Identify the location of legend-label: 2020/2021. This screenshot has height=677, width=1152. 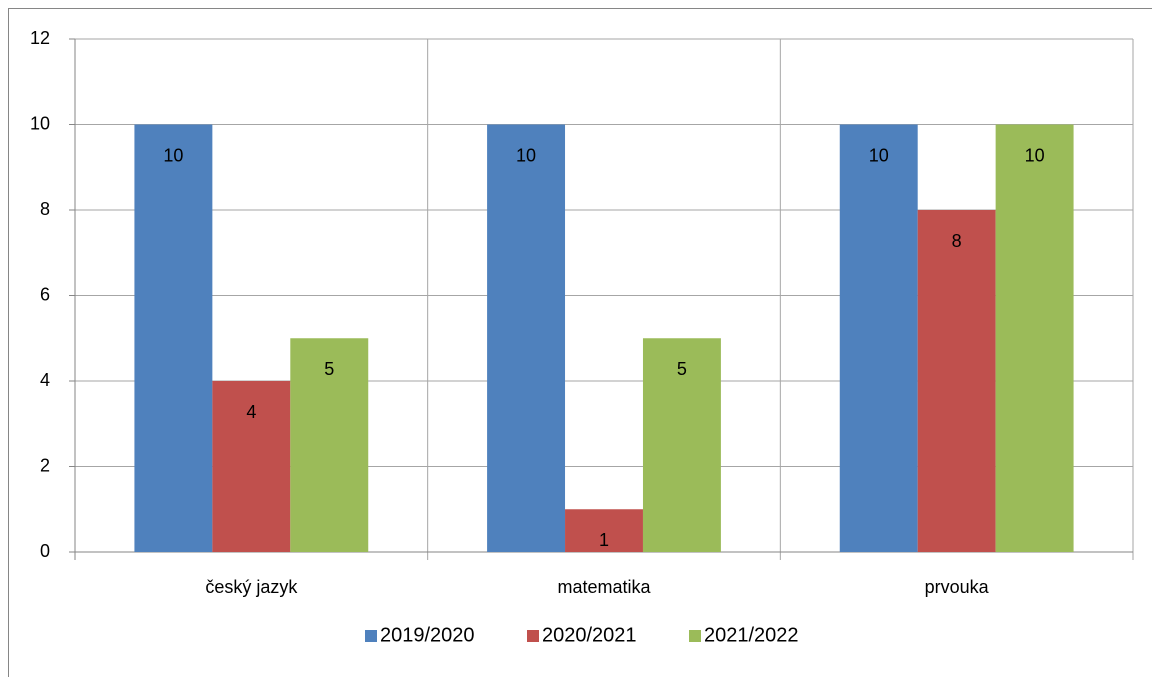
(589, 635).